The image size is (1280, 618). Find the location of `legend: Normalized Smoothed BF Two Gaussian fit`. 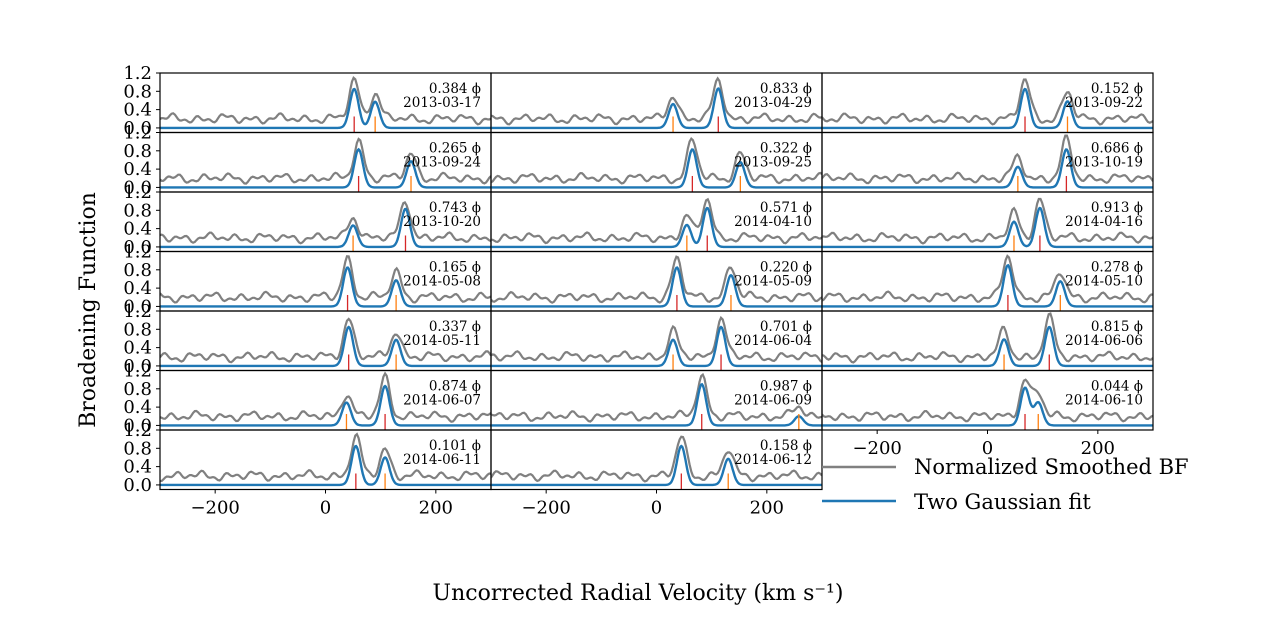

legend: Normalized Smoothed BF Two Gaussian fit is located at coordinates (1005, 484).